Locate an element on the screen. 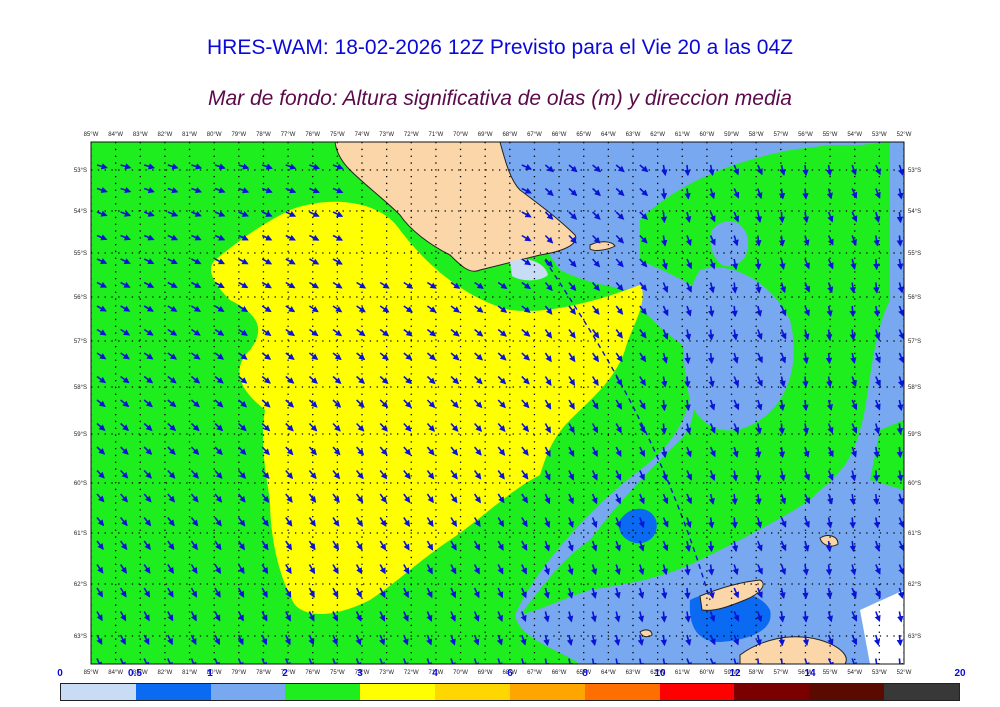  longitude-label: 56°W is located at coordinates (805, 673).